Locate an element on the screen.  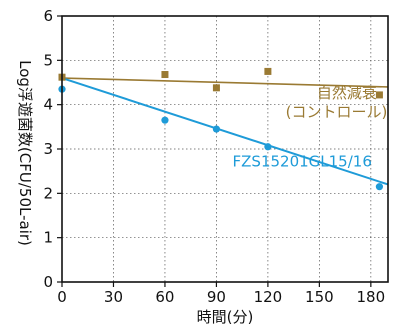
annotation-label: 自然減衰 is located at coordinates (347, 93).